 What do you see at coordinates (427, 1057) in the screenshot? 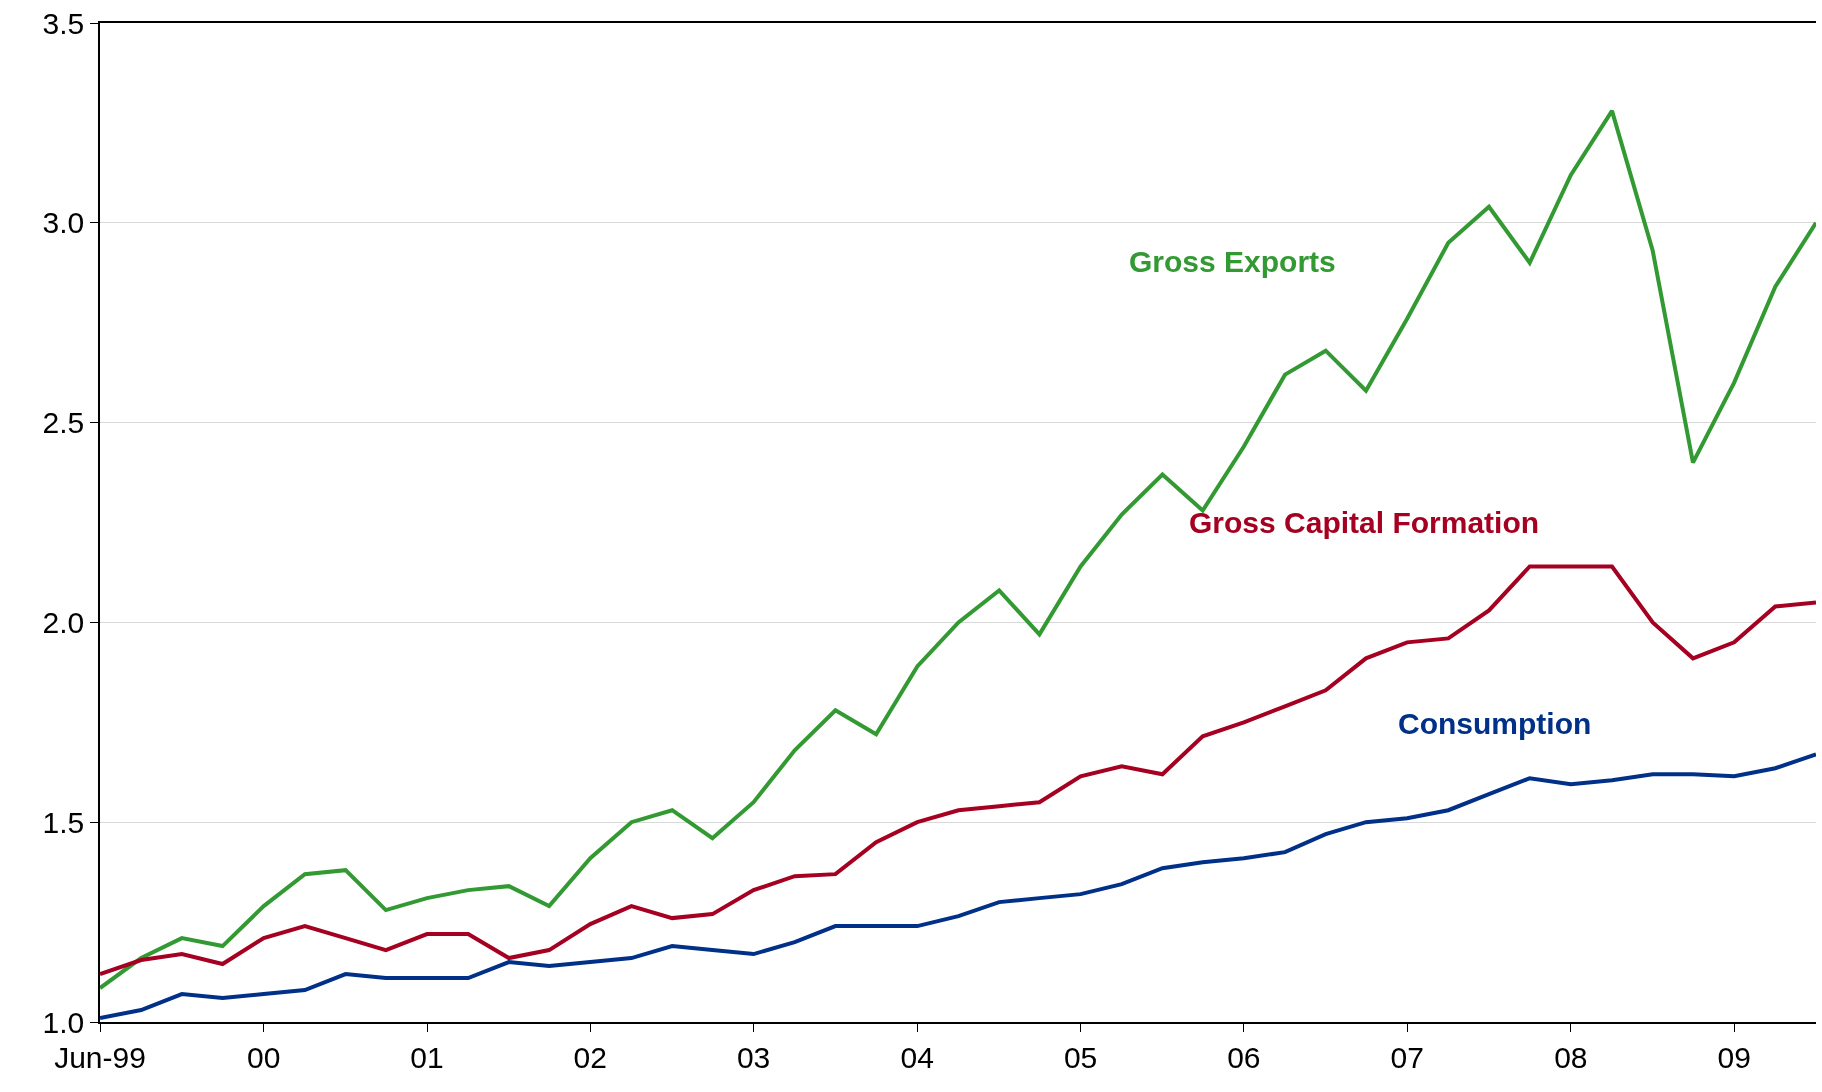
I see `x-tick-label: 01` at bounding box center [427, 1057].